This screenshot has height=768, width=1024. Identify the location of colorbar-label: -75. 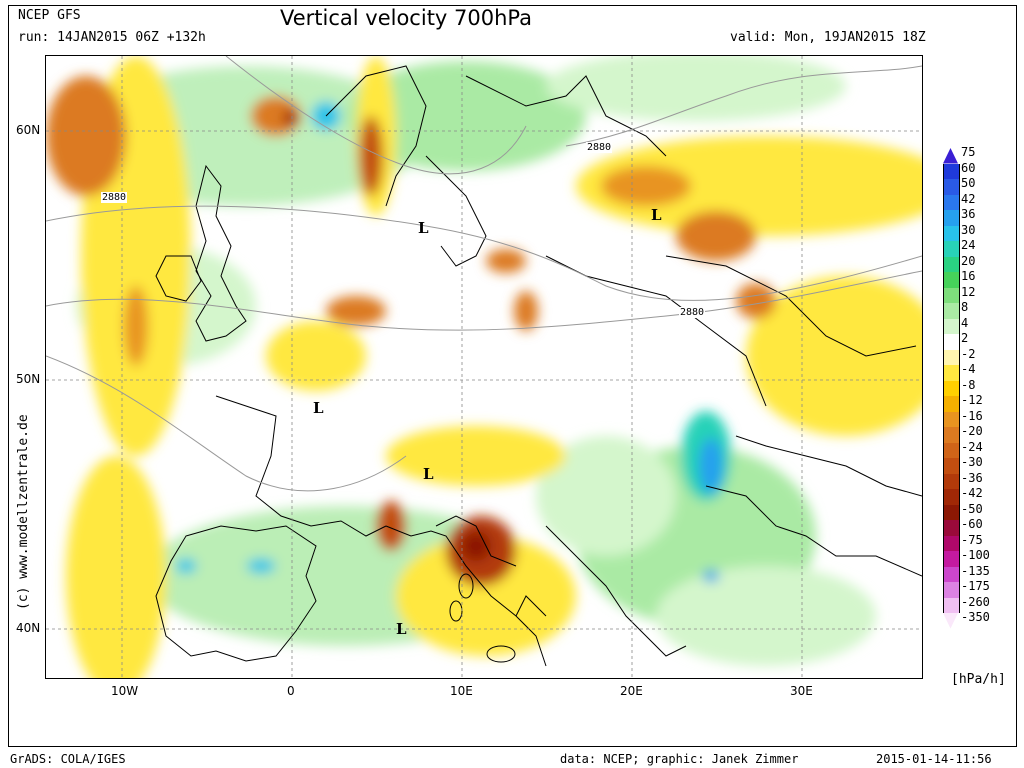
(972, 539).